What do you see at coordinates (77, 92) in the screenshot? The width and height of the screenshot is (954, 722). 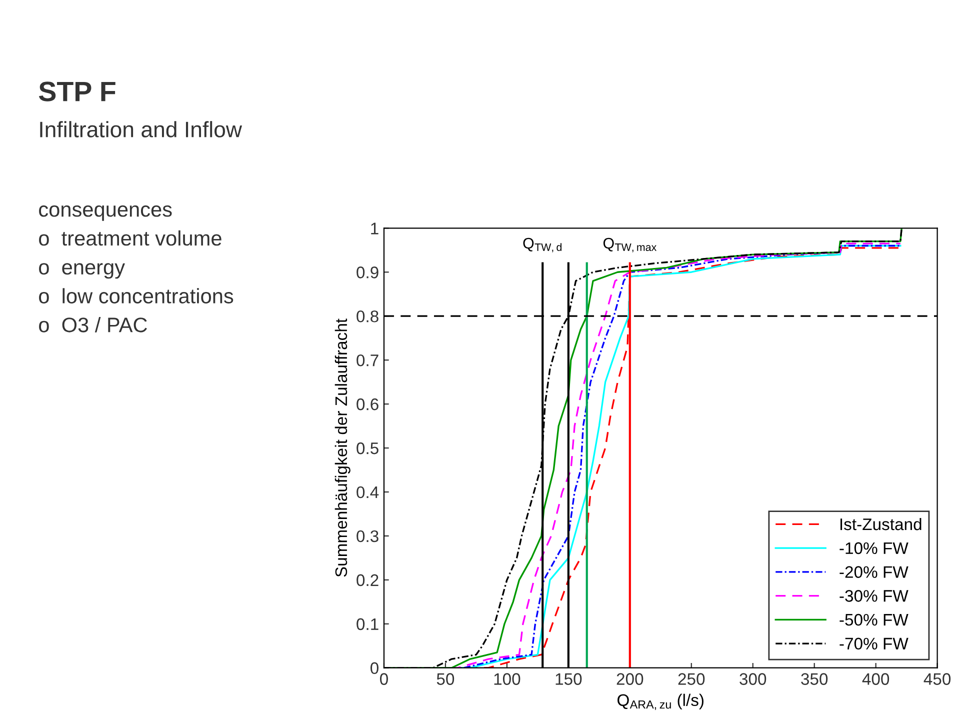 I see `text: STP F` at bounding box center [77, 92].